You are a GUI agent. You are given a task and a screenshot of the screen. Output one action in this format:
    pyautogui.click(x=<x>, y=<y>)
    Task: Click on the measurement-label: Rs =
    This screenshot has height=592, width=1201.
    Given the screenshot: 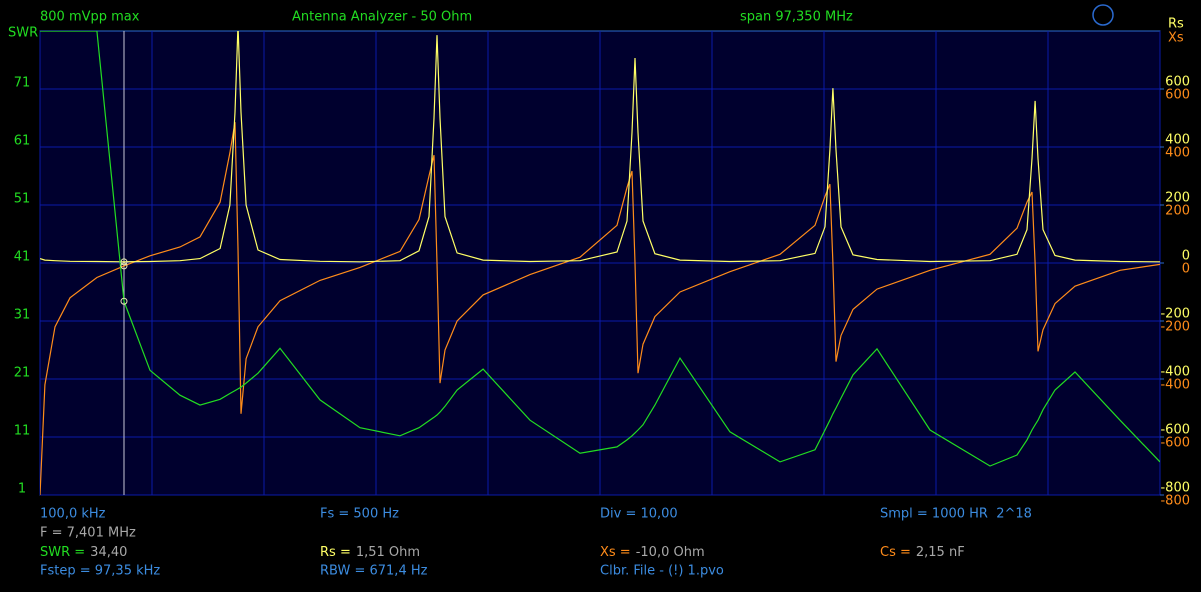 What is the action you would take?
    pyautogui.click(x=335, y=552)
    